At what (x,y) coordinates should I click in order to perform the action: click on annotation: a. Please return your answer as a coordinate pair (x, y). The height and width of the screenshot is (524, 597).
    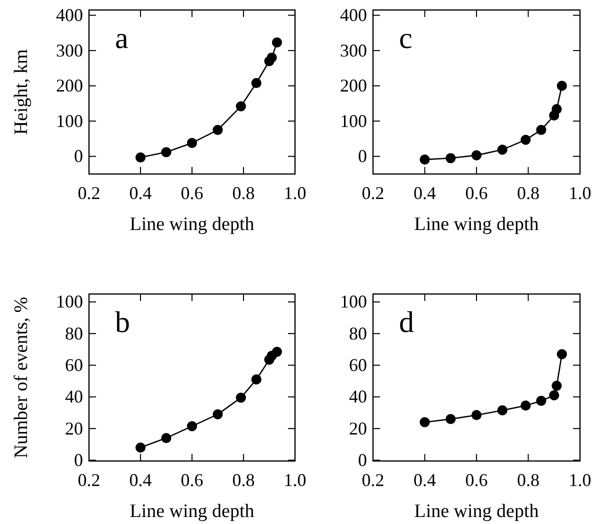
    Looking at the image, I should click on (121, 38).